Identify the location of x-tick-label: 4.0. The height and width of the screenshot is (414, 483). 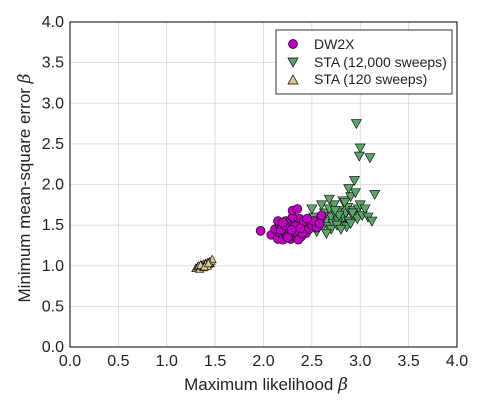
(457, 361).